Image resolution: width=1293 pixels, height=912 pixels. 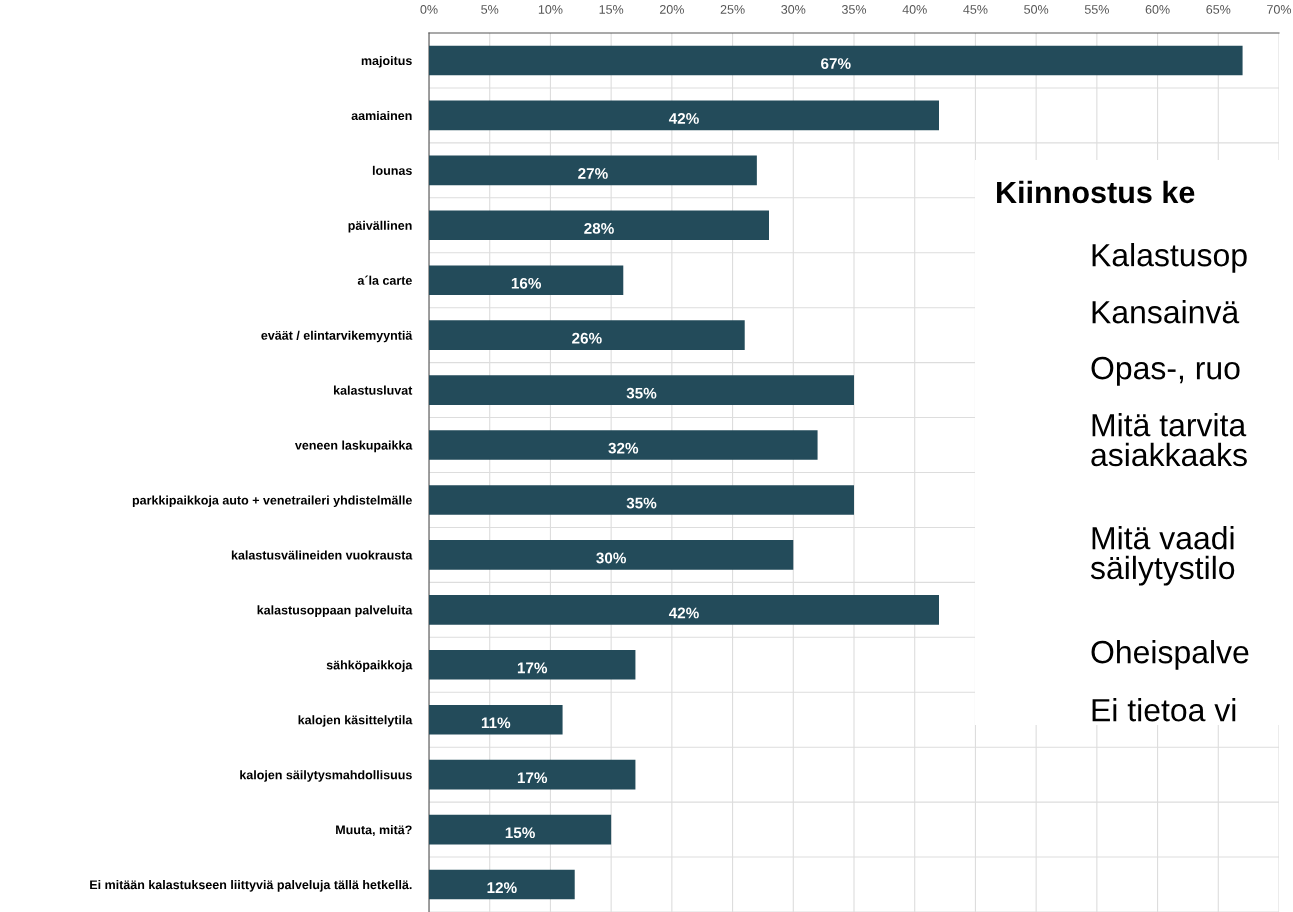 What do you see at coordinates (854, 9) in the screenshot?
I see `x-tick-label: 35%` at bounding box center [854, 9].